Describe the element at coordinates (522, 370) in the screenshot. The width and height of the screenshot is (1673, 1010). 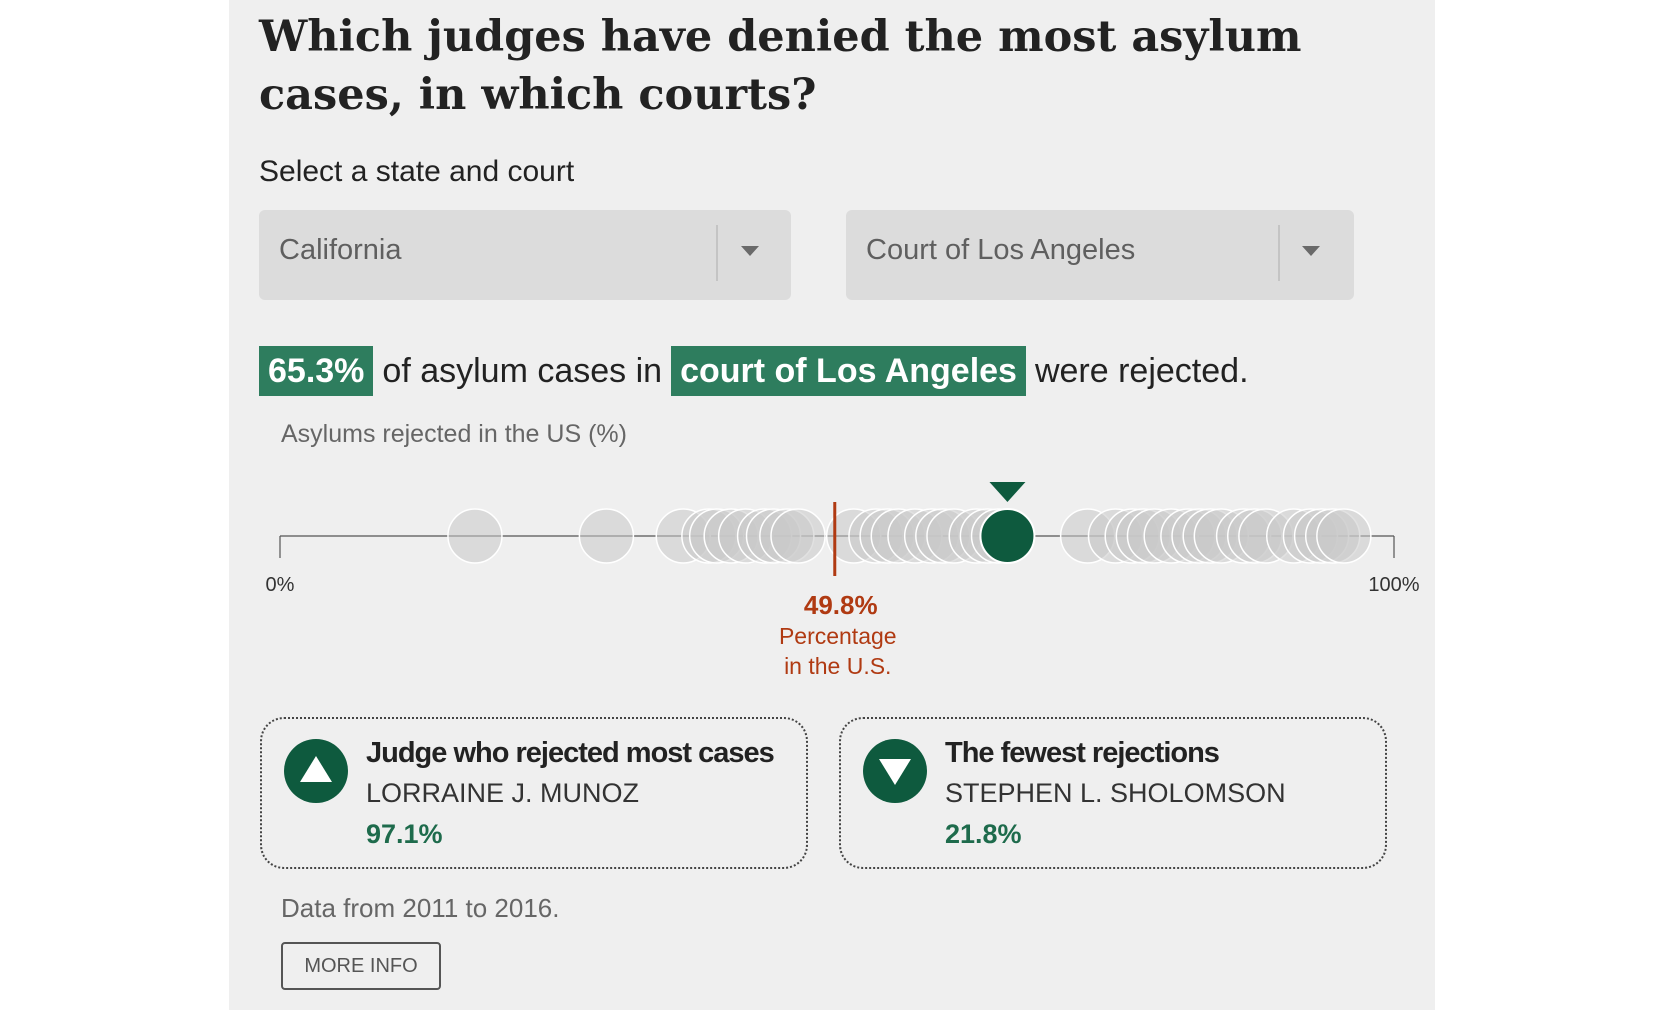
I see `summary-text-1: of asylum cases in` at that location.